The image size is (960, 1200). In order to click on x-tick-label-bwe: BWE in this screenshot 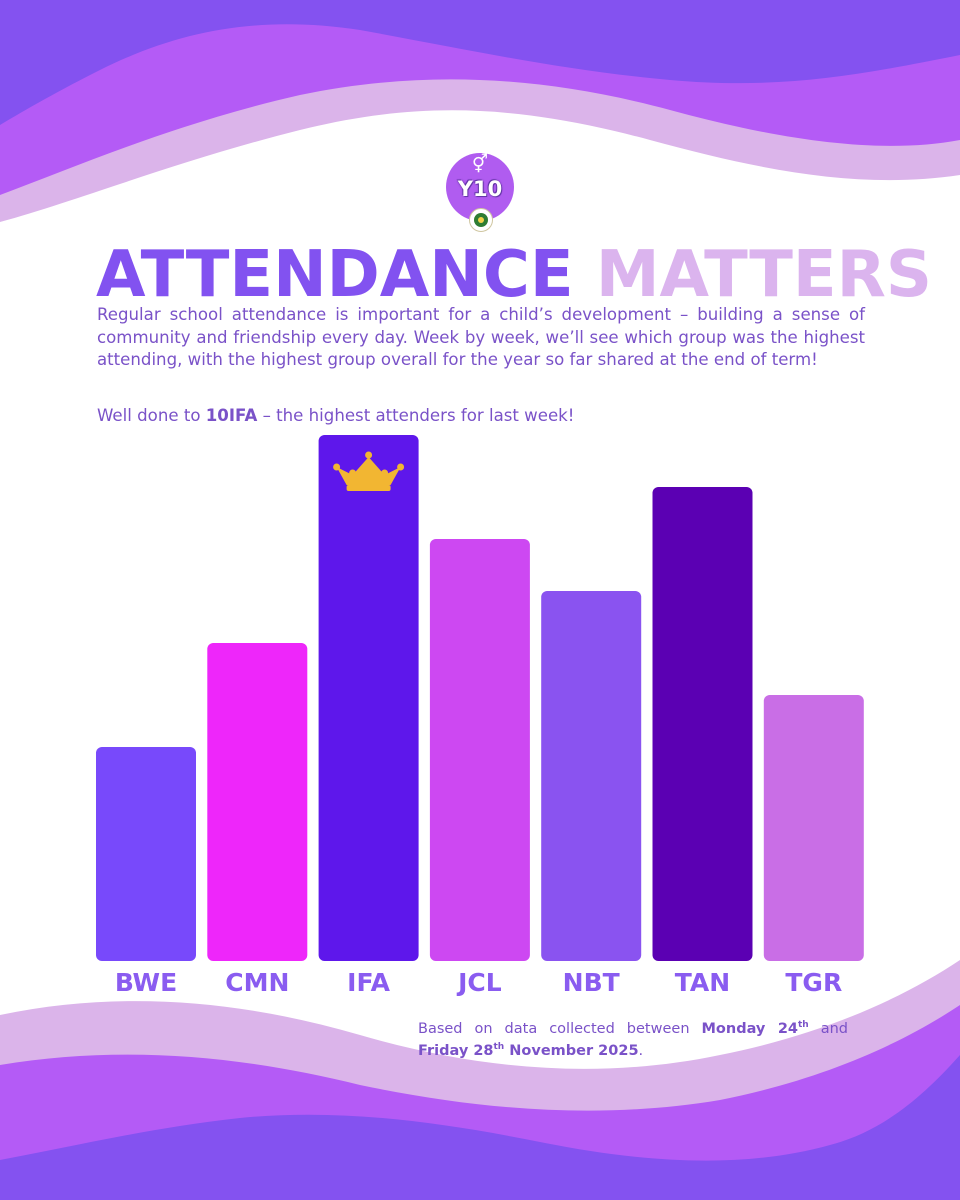, I will do `click(146, 982)`.